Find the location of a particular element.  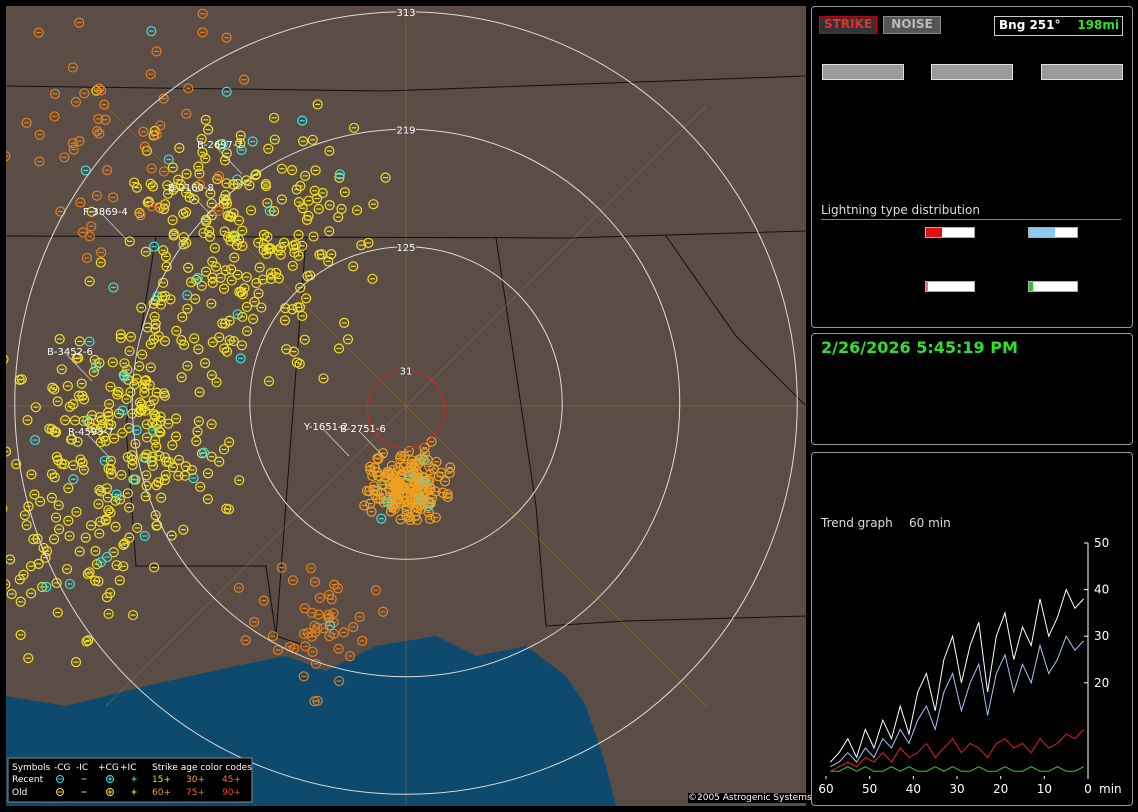

age-code: 30+ is located at coordinates (195, 780).